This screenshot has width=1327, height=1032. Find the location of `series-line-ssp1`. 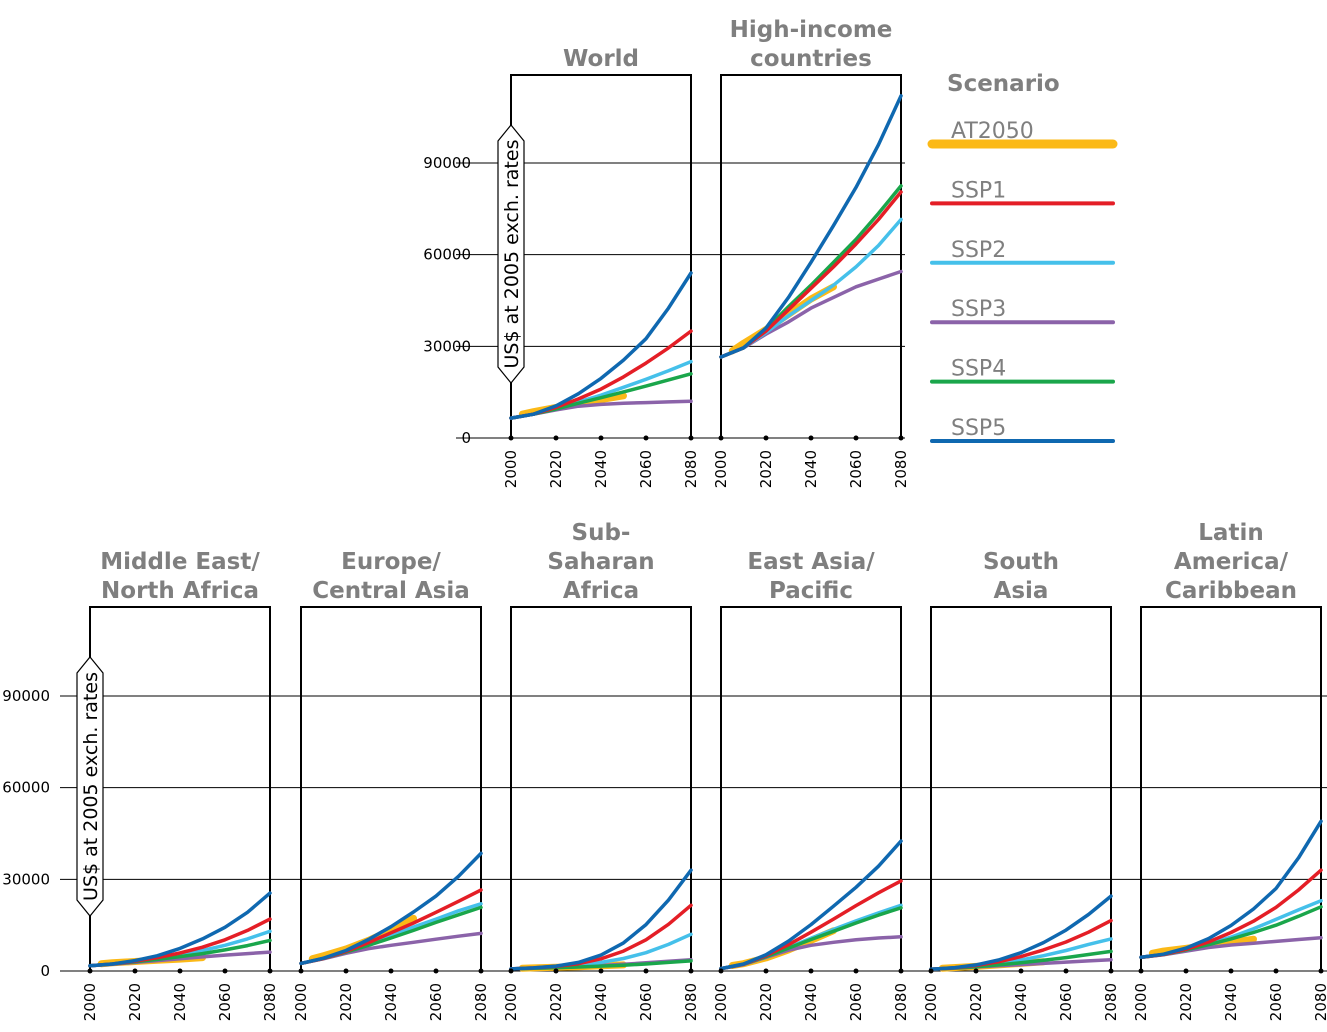

series-line-ssp1 is located at coordinates (601, 937).